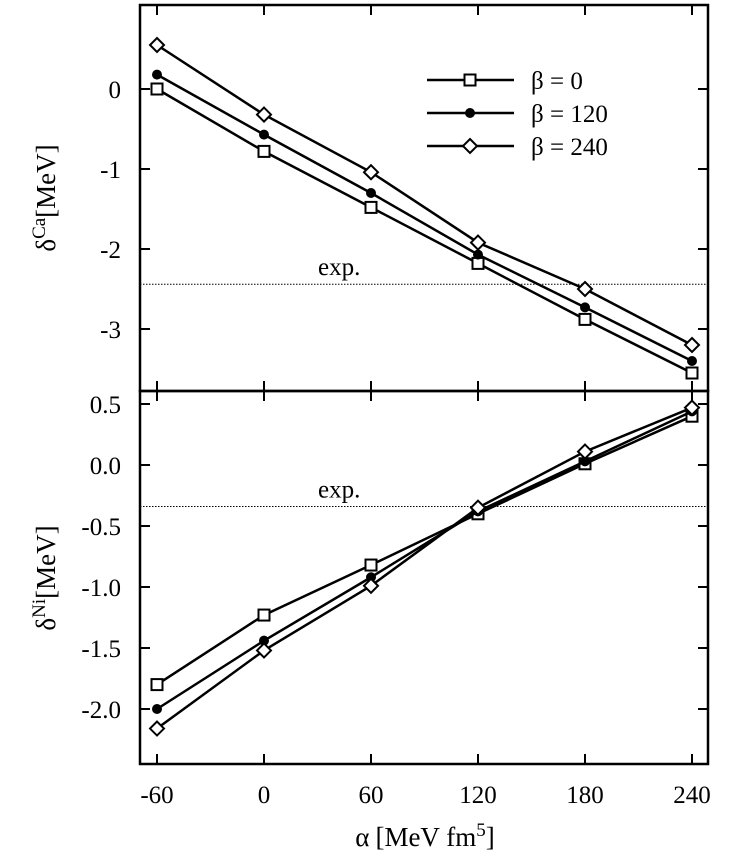 This screenshot has height=865, width=750. What do you see at coordinates (39, 228) in the screenshot?
I see `y-axis-label-top-superscript: Ca` at bounding box center [39, 228].